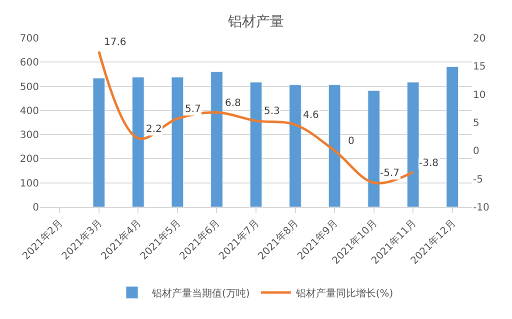 Image resolution: width=512 pixels, height=319 pixels. Describe the element at coordinates (29, 111) in the screenshot. I see `y-tick-label: 400` at that location.